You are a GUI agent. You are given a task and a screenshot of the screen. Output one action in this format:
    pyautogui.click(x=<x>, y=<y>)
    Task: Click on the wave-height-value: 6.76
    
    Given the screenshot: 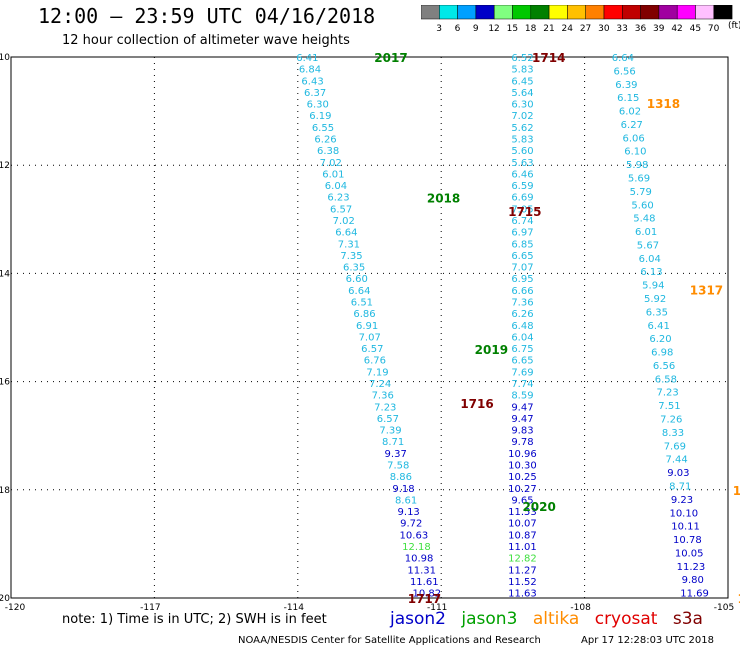 What is the action you would take?
    pyautogui.click(x=375, y=361)
    